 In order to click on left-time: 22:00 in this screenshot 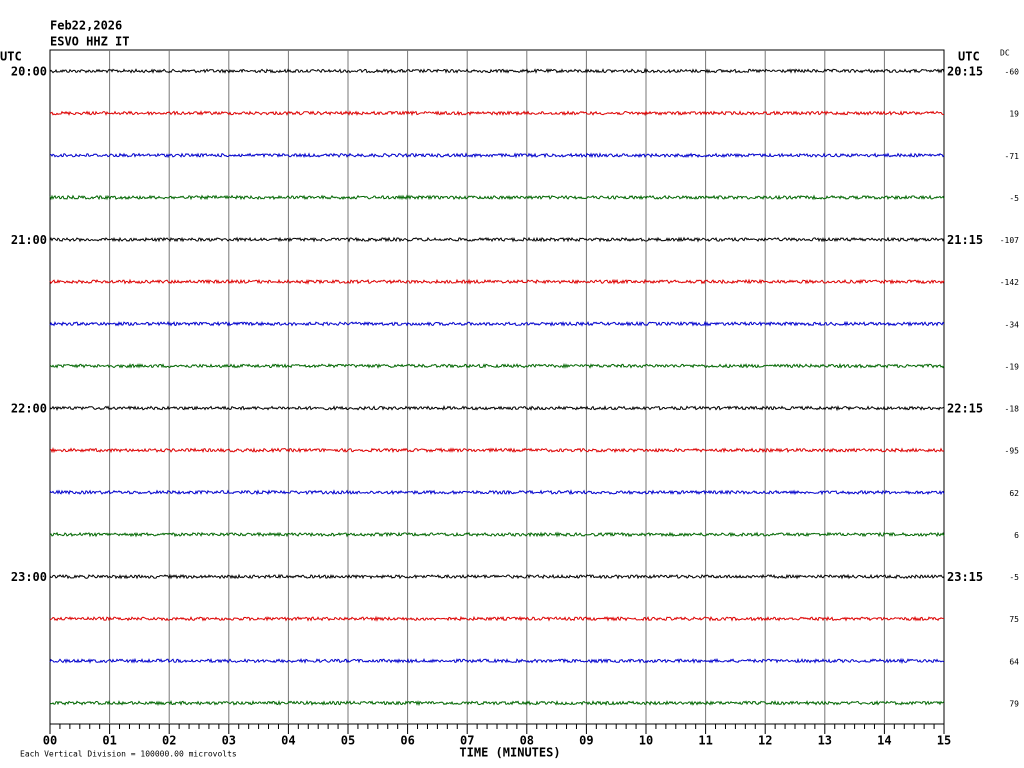, I will do `click(29, 409)`.